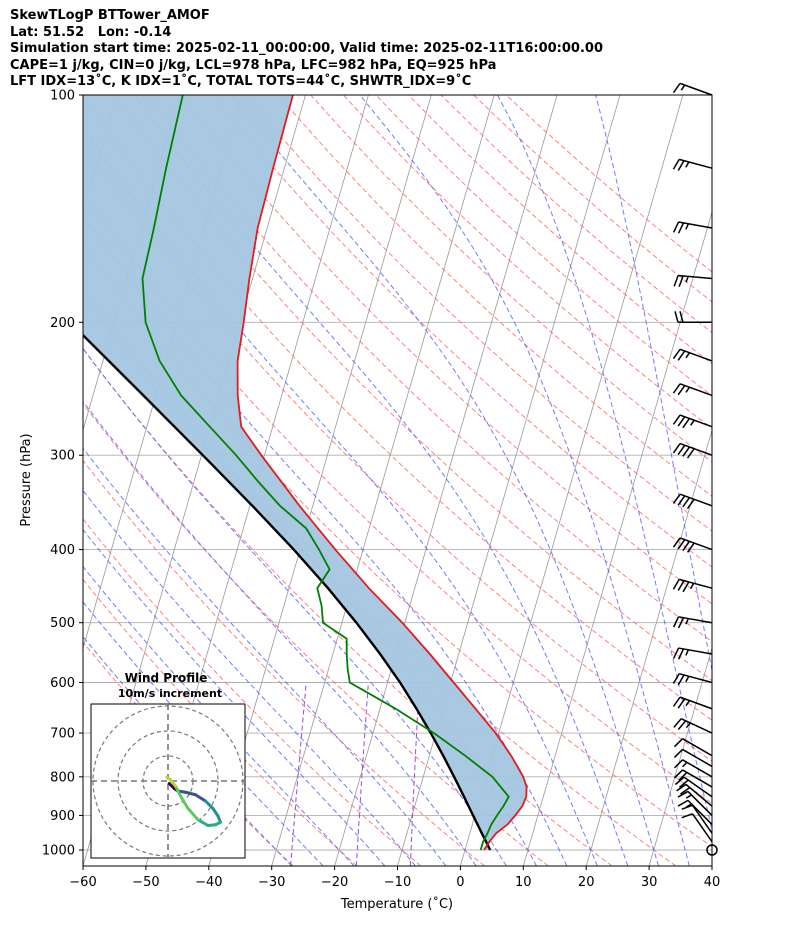 The image size is (794, 937). Describe the element at coordinates (166, 678) in the screenshot. I see `inset-title: Wind Profile` at that location.